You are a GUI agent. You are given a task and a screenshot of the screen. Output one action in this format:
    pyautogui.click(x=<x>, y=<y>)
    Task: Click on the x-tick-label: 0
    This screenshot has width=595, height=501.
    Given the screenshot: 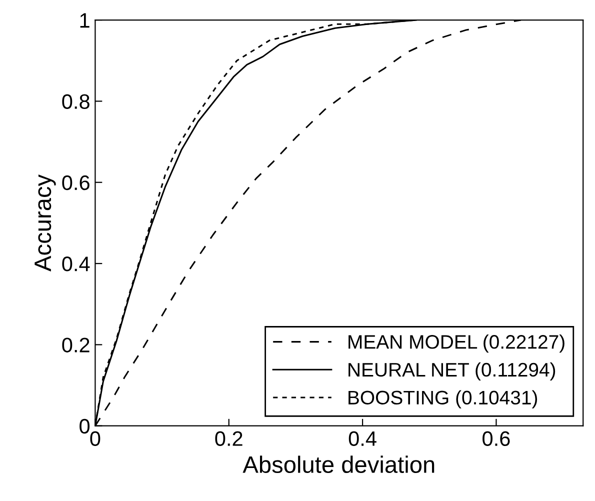 What is the action you would take?
    pyautogui.click(x=95, y=438)
    